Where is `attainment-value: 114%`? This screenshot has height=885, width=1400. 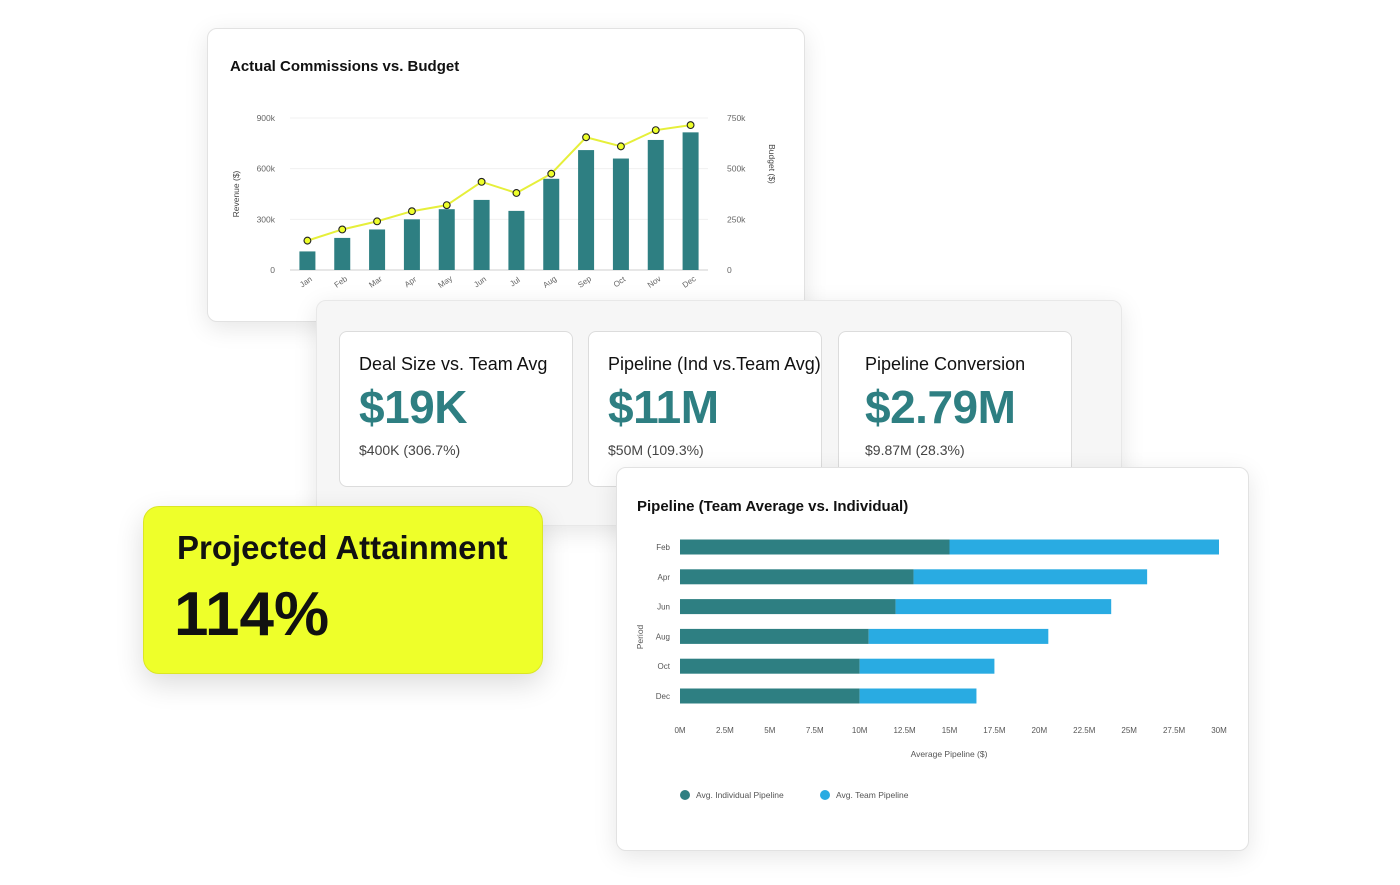
attainment-value: 114% is located at coordinates (252, 614).